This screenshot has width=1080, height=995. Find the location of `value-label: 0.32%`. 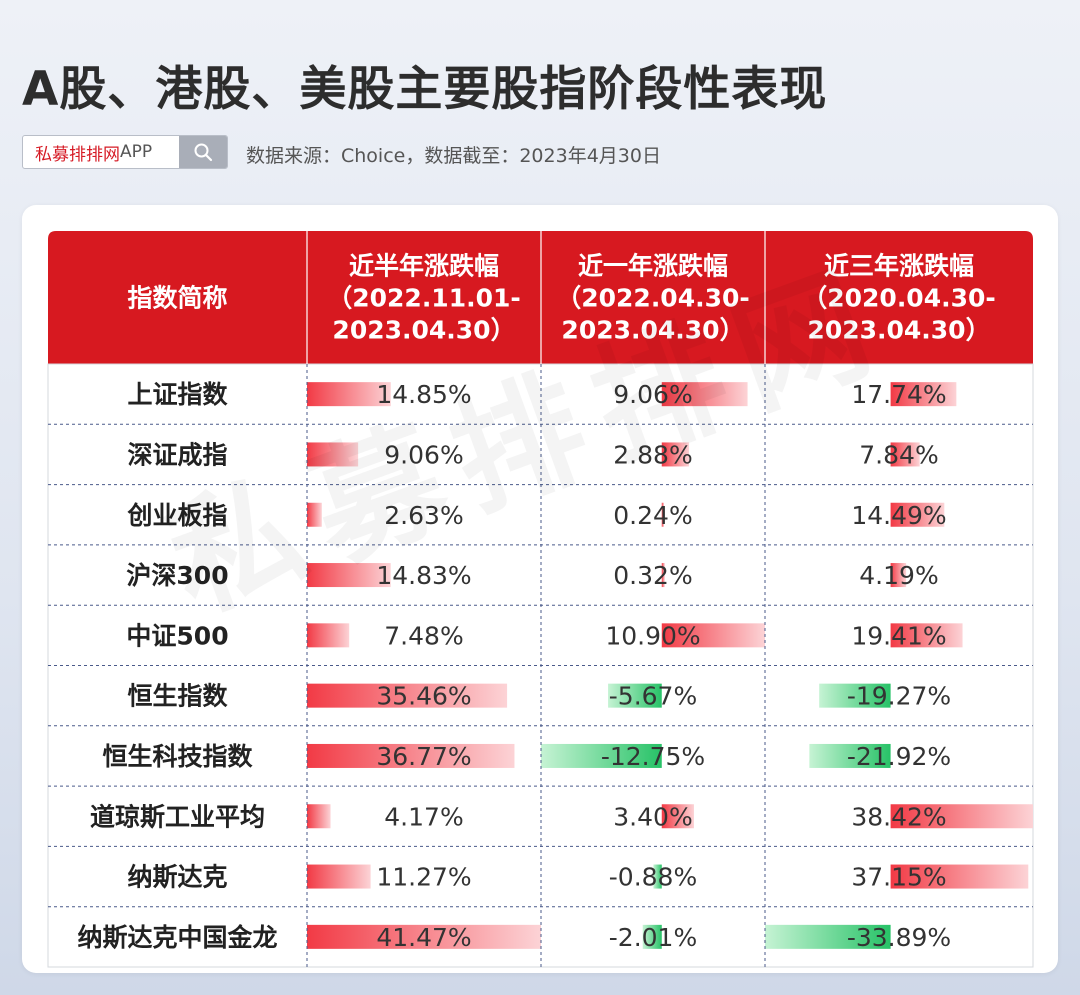

value-label: 0.32% is located at coordinates (652, 575).